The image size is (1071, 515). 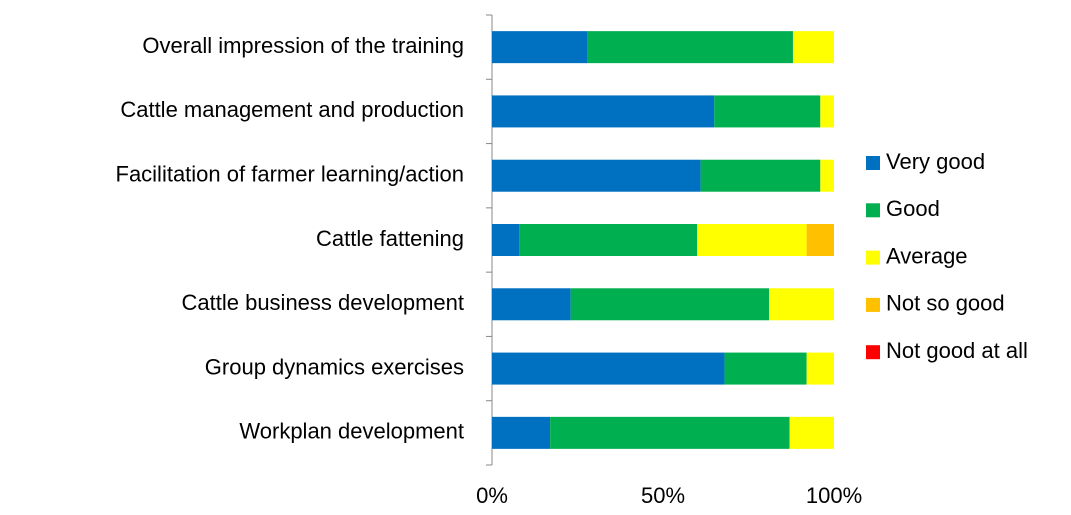 I want to click on legend-label: Not so good, so click(x=945, y=303).